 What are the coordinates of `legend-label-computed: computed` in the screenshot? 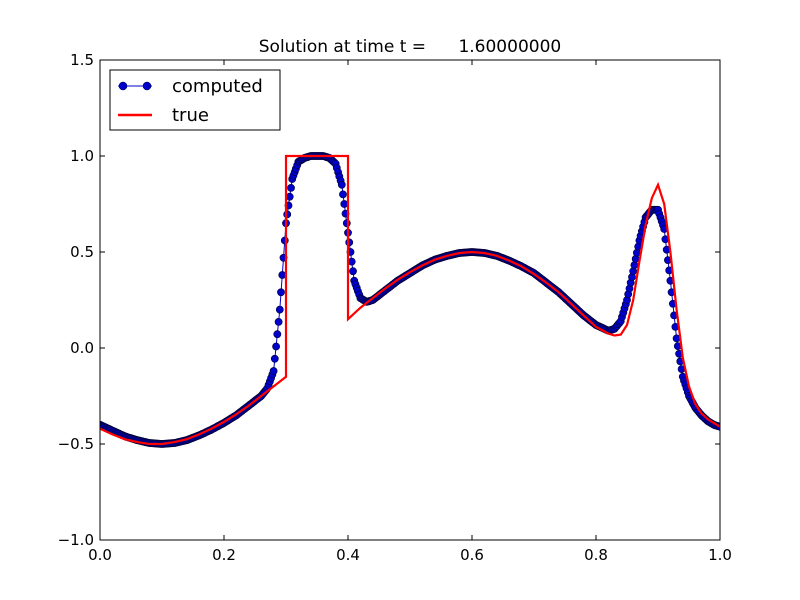 It's located at (217, 86).